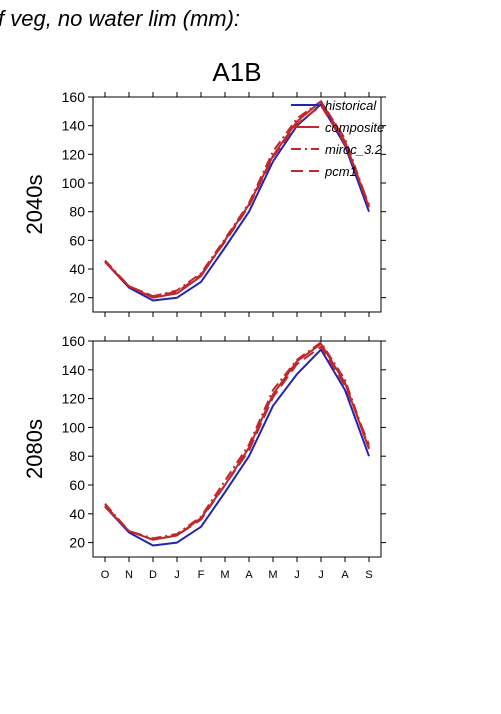 The height and width of the screenshot is (714, 501). What do you see at coordinates (34, 449) in the screenshot?
I see `y-axis-label: 2080s` at bounding box center [34, 449].